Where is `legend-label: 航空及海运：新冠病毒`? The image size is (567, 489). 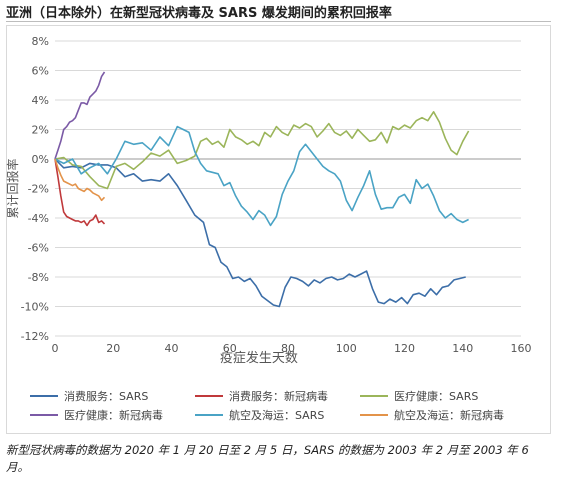 legend-label: 航空及海运：新冠病毒 is located at coordinates (449, 415).